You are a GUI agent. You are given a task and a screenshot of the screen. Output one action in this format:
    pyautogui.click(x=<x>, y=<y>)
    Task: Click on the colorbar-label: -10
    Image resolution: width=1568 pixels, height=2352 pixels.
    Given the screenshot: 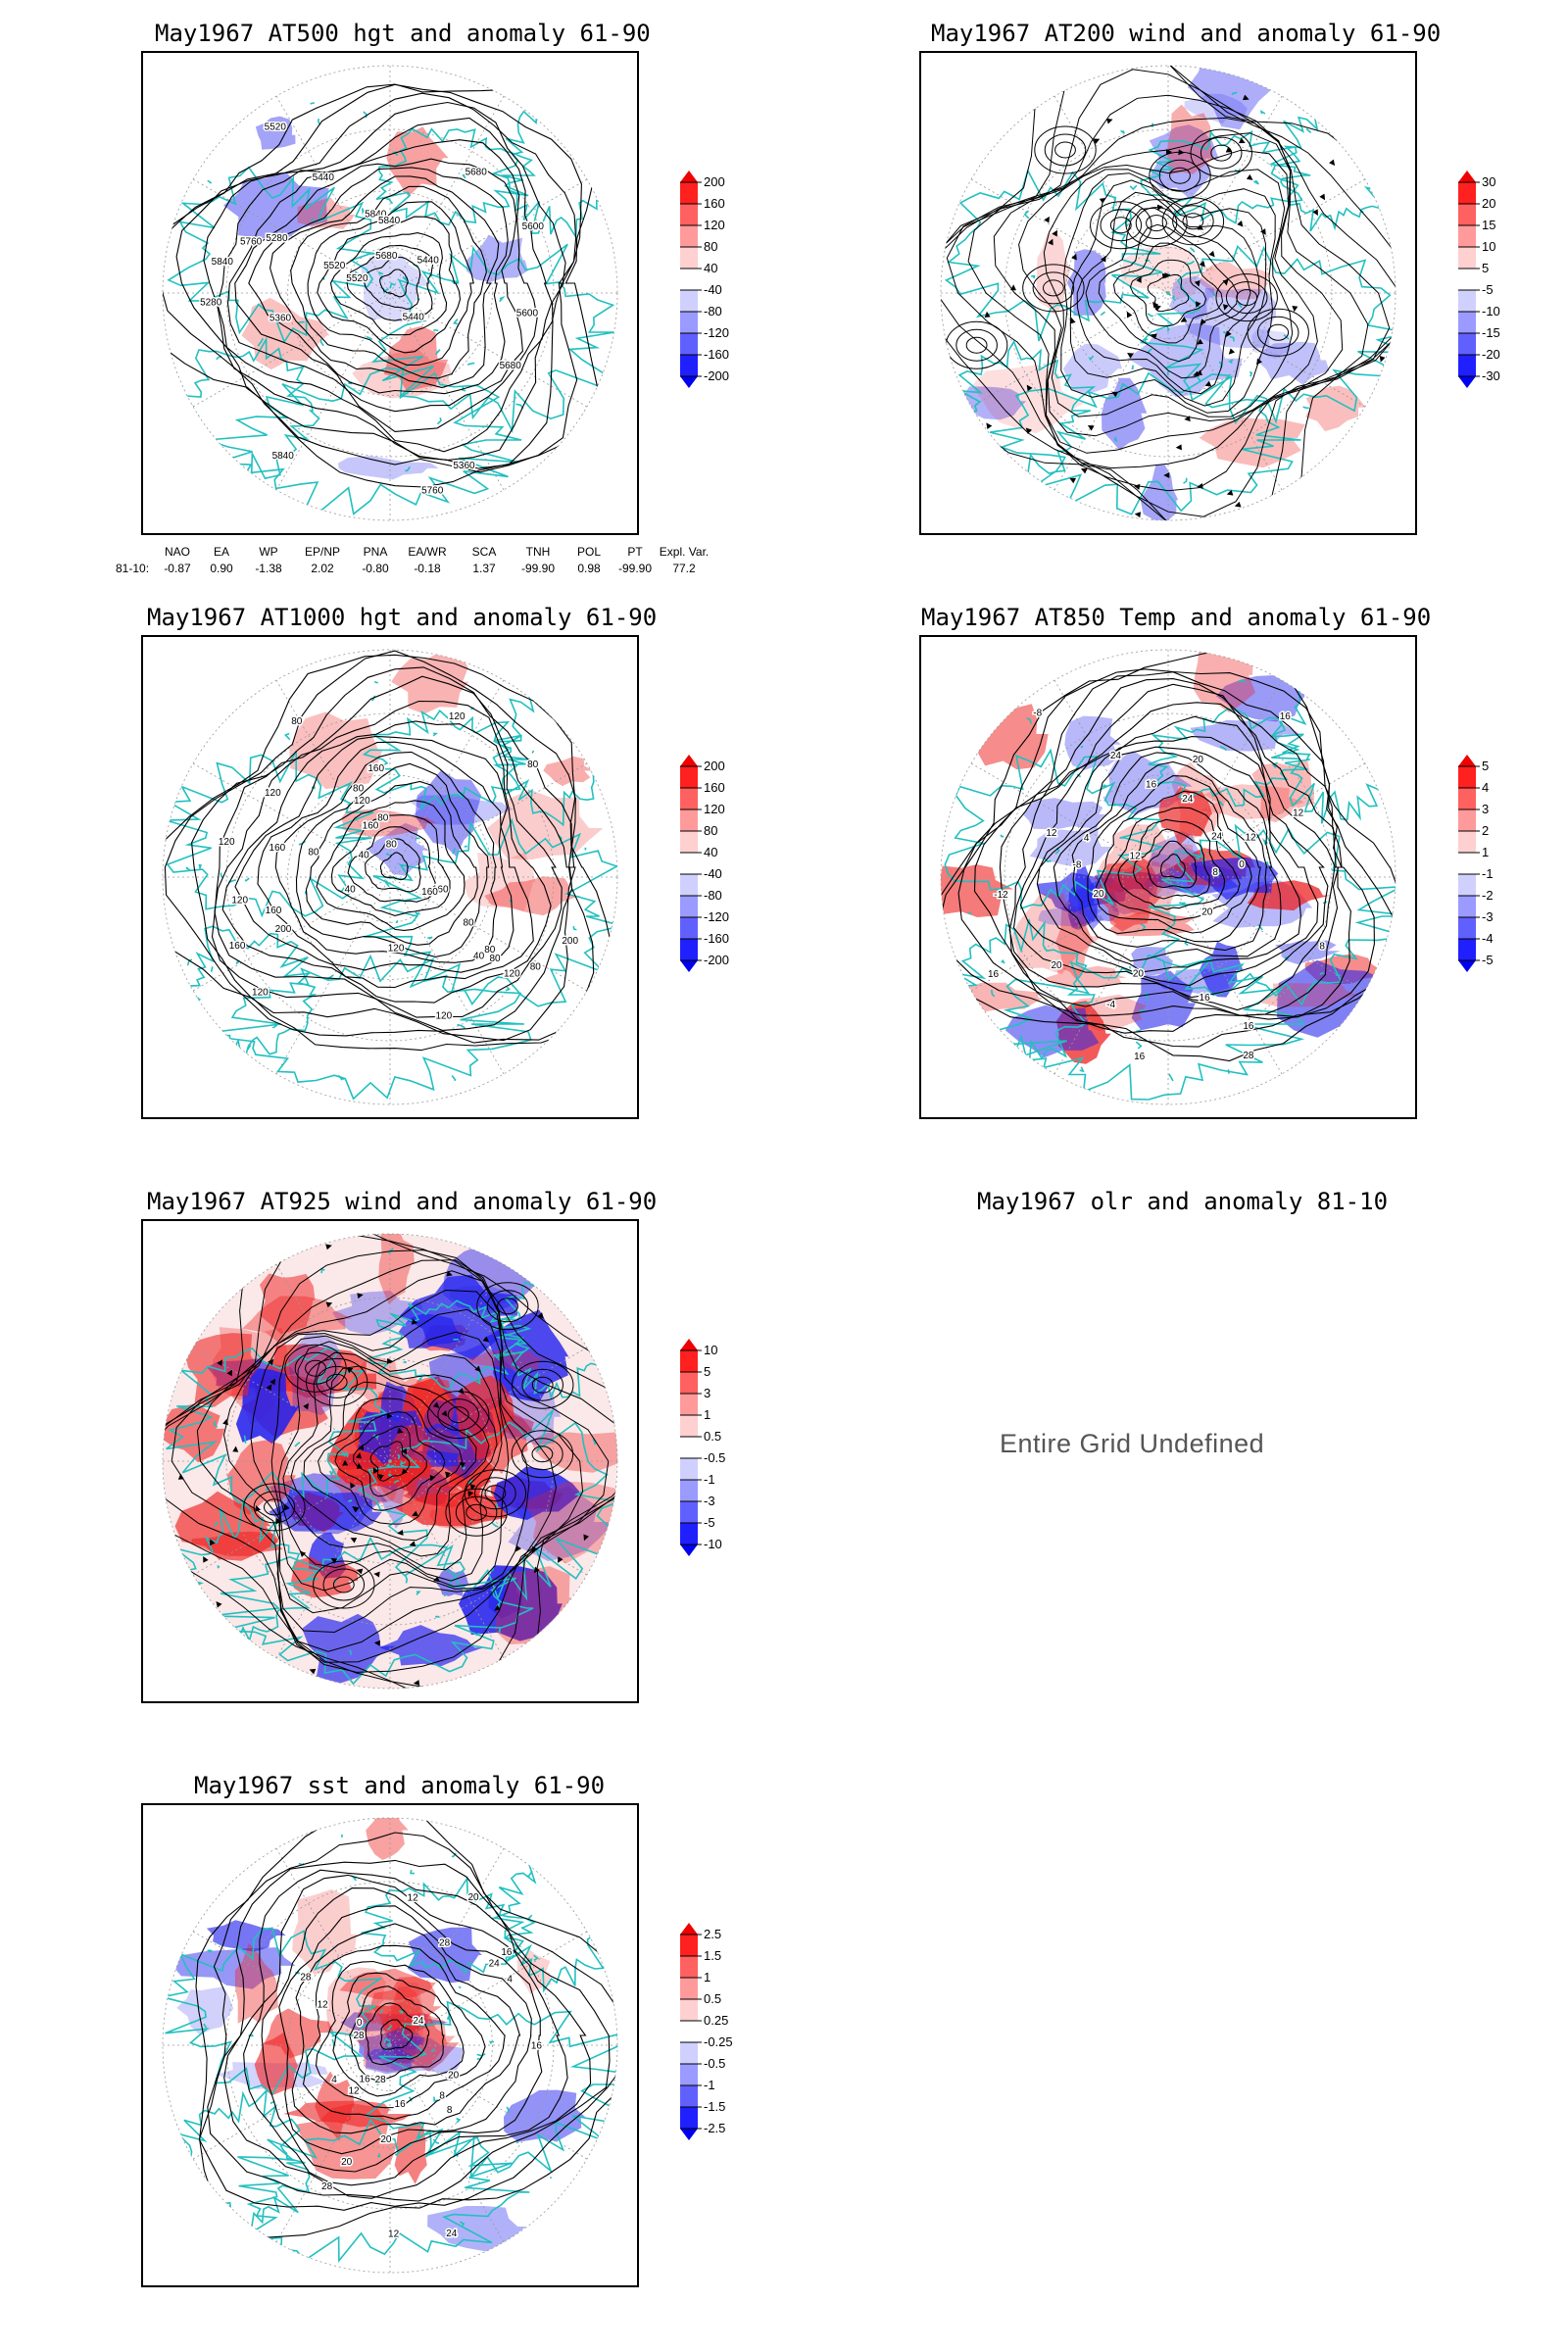 What is the action you would take?
    pyautogui.click(x=1491, y=311)
    